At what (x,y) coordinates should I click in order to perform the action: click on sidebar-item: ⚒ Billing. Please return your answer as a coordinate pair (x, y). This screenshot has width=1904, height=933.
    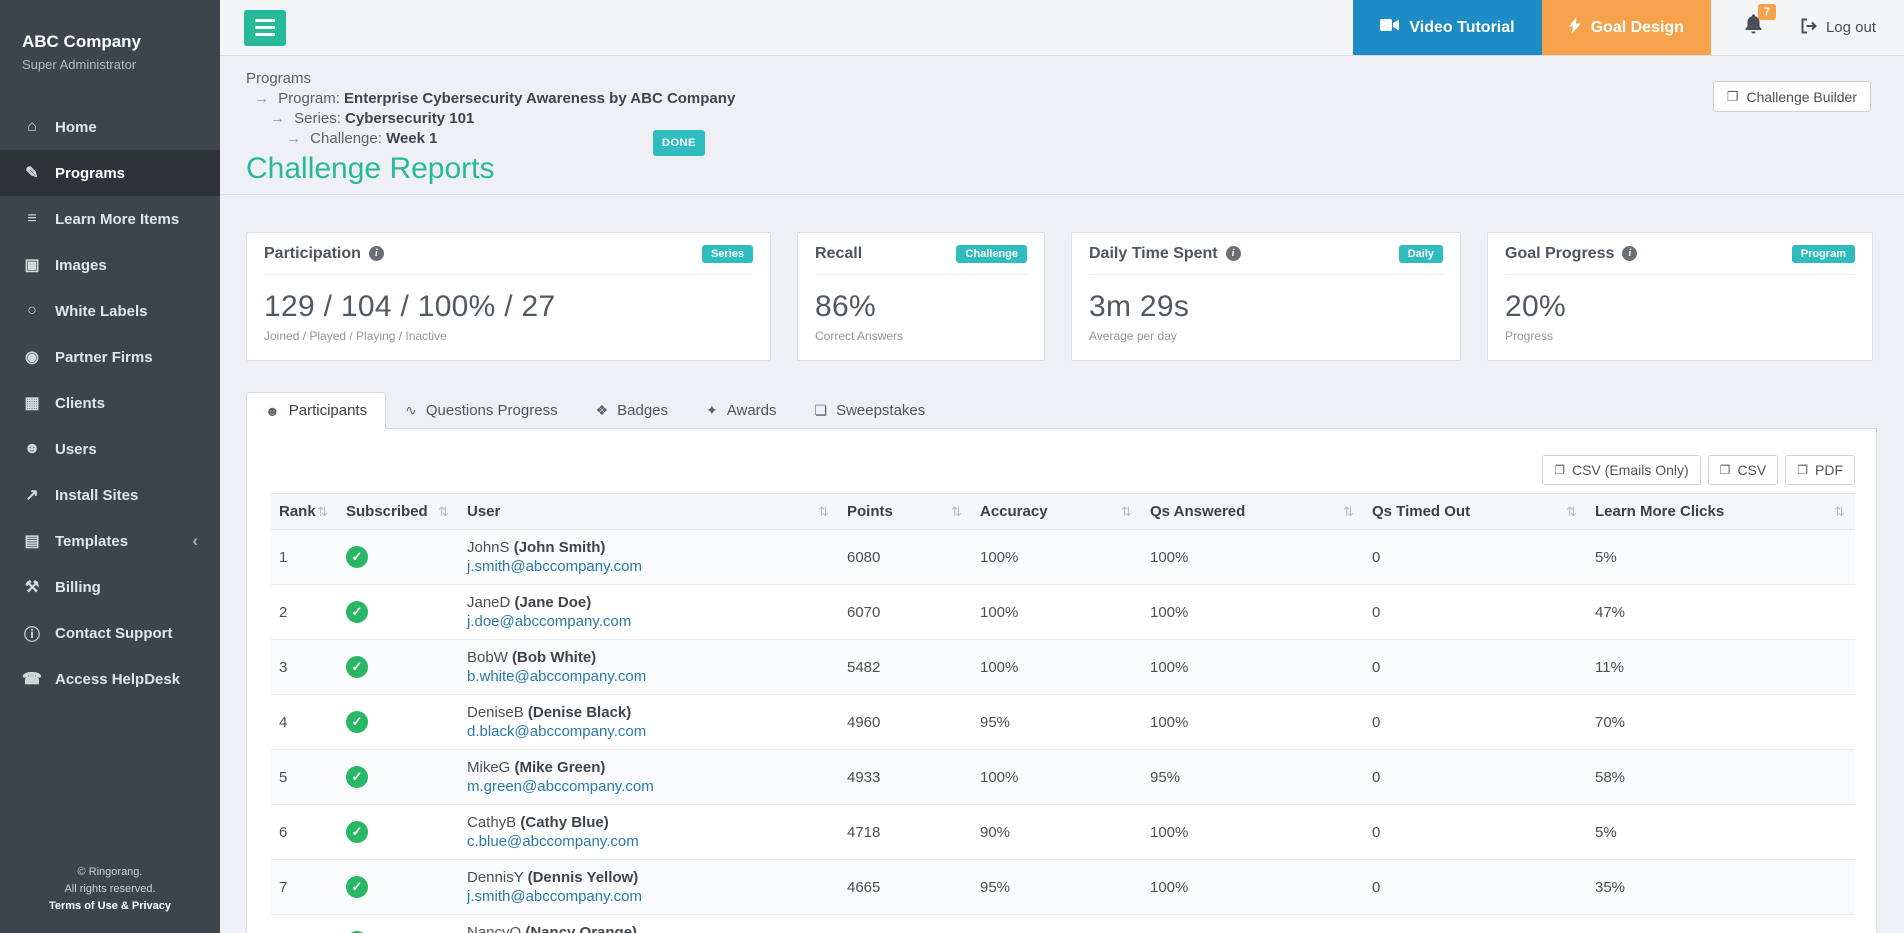
    Looking at the image, I should click on (110, 587).